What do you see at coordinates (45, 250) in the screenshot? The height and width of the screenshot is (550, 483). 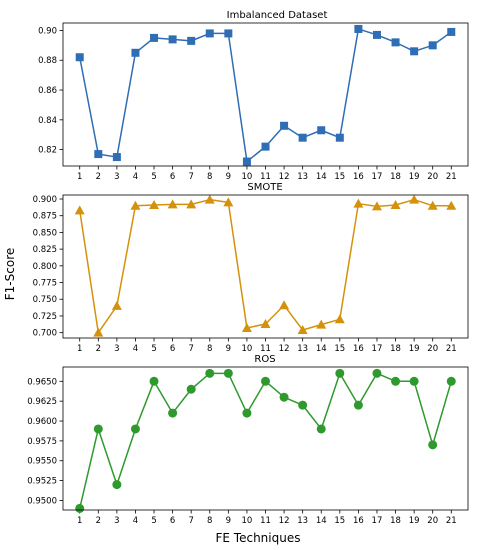 I see `y-tick-label: 0.825` at bounding box center [45, 250].